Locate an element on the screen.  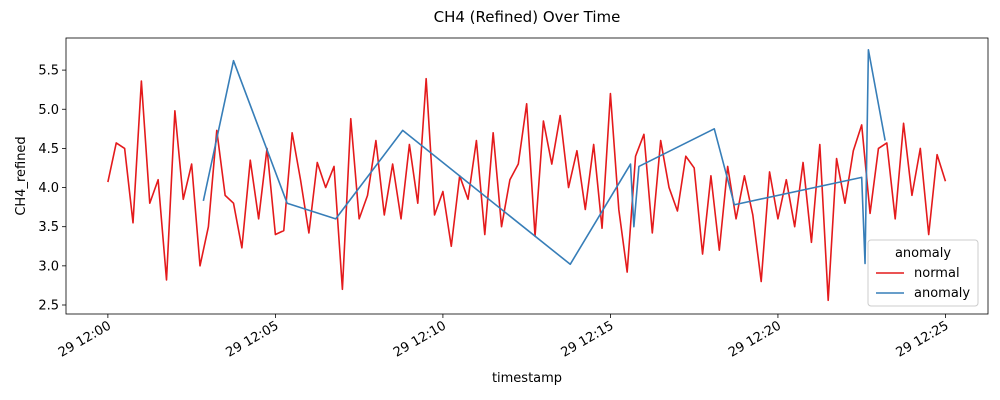
y-tick-label: 5.5 is located at coordinates (48, 71).